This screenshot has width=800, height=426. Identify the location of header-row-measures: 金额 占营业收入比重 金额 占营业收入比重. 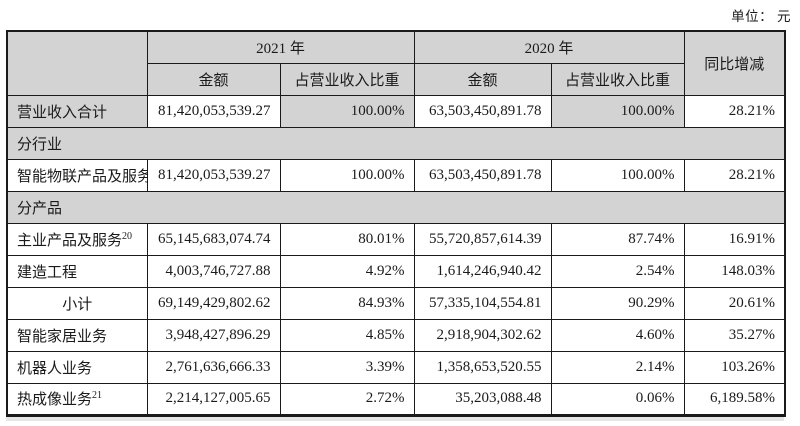
(396, 79).